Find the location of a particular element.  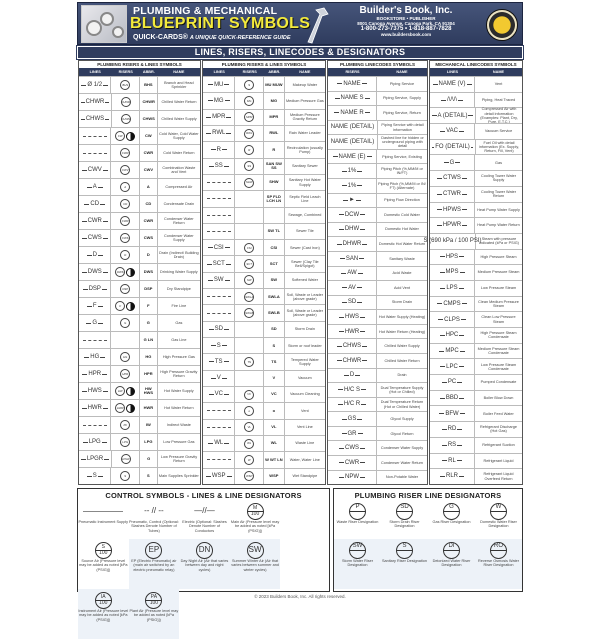

symbol-name: Acid Waste is located at coordinates (402, 273).